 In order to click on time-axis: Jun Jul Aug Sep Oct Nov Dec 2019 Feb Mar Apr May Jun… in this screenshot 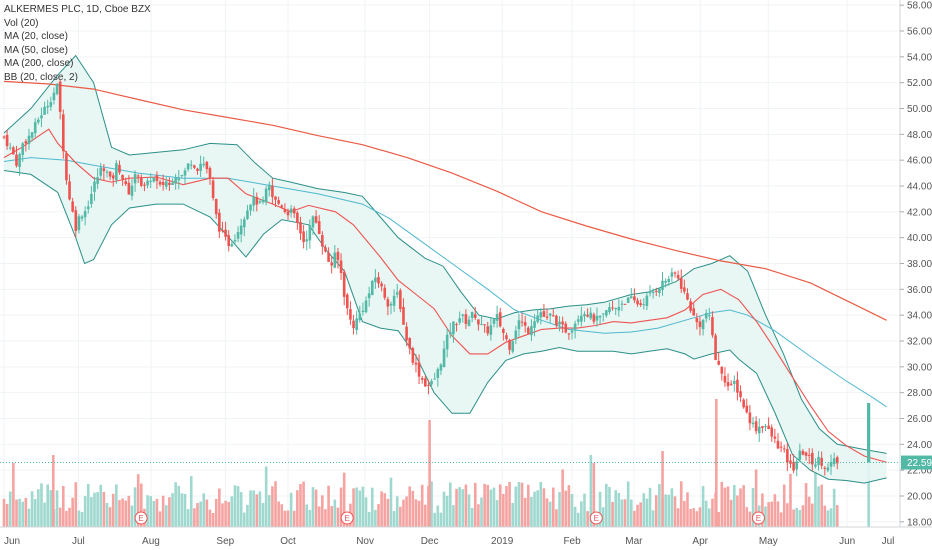, I will do `click(466, 538)`.